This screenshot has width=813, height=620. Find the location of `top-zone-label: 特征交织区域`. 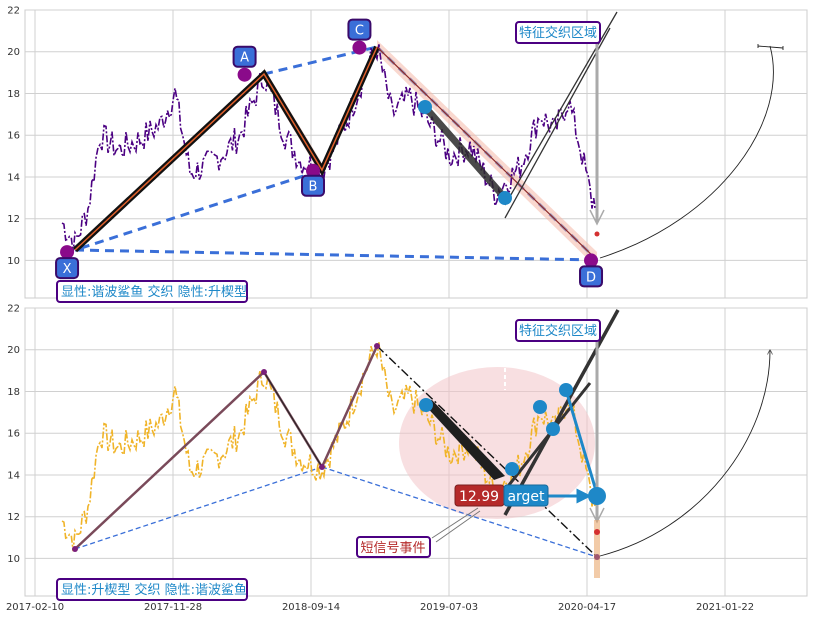

top-zone-label: 特征交织区域 is located at coordinates (558, 33).